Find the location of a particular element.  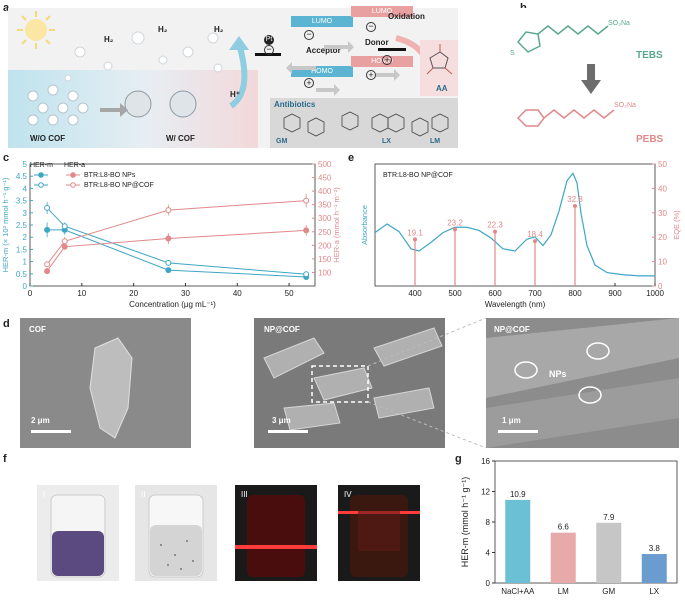

sem-label-npcof: NP@COF is located at coordinates (282, 329).